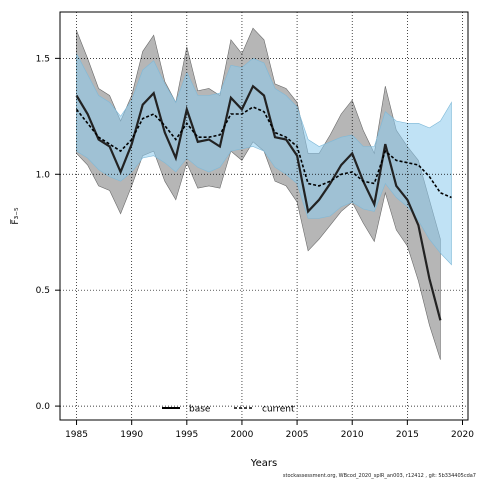 The width and height of the screenshot is (480, 484). Describe the element at coordinates (228, 410) in the screenshot. I see `legend: base current` at that location.